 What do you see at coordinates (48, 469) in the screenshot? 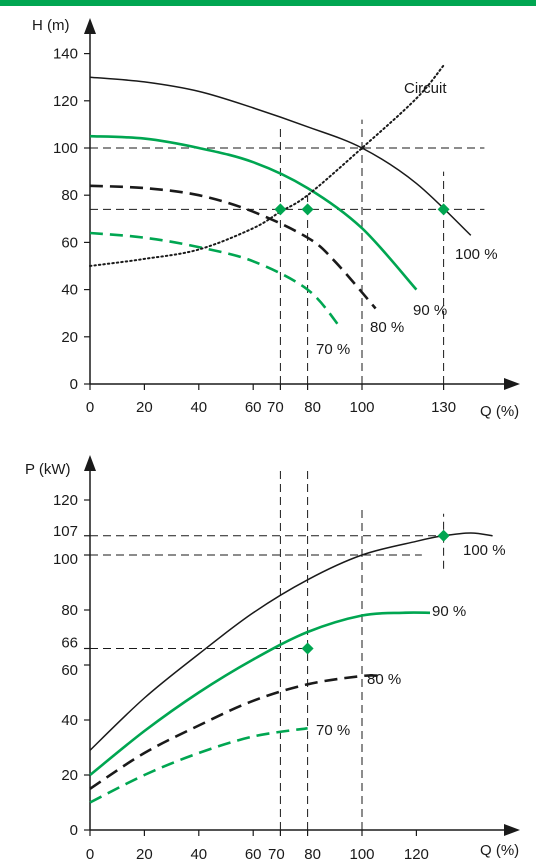
I see `y-axis-label: P (kW)` at bounding box center [48, 469].